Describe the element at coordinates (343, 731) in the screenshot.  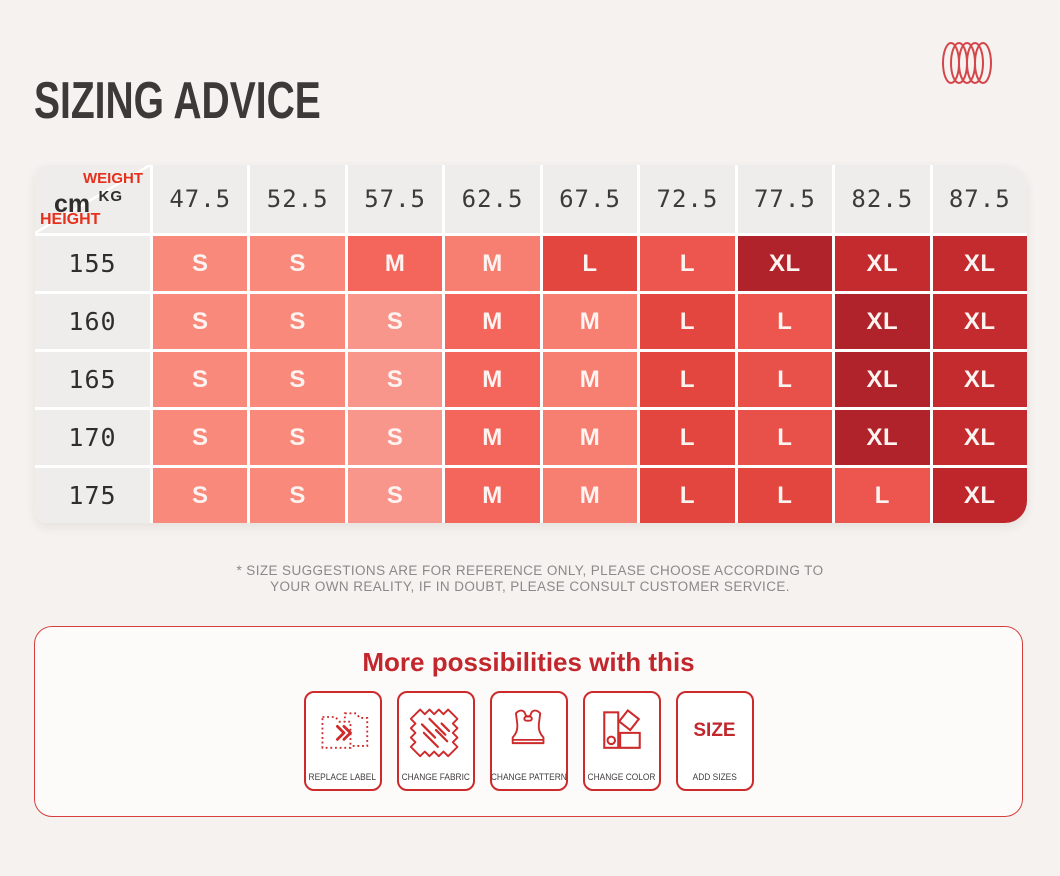
I see `replace-label-icon` at that location.